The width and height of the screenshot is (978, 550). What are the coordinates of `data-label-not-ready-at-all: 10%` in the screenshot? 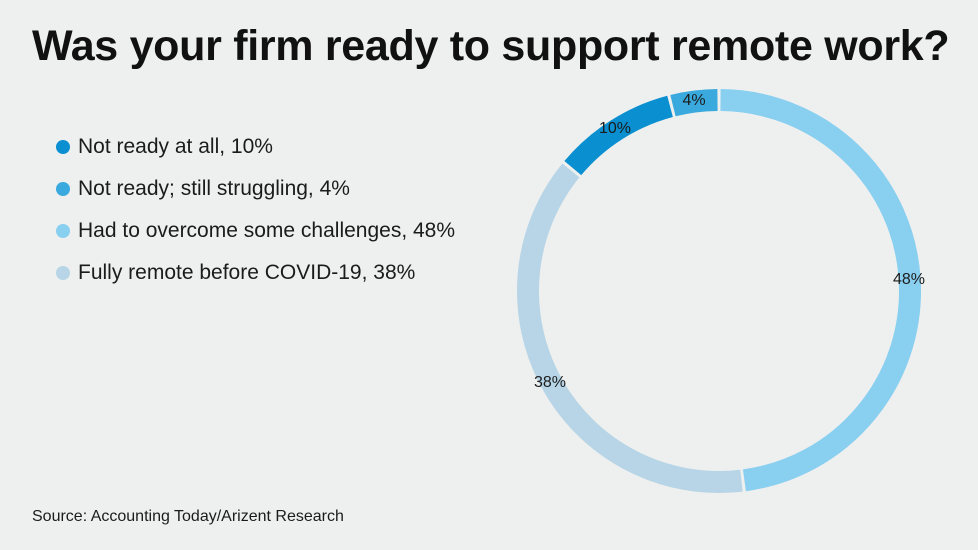 It's located at (615, 128).